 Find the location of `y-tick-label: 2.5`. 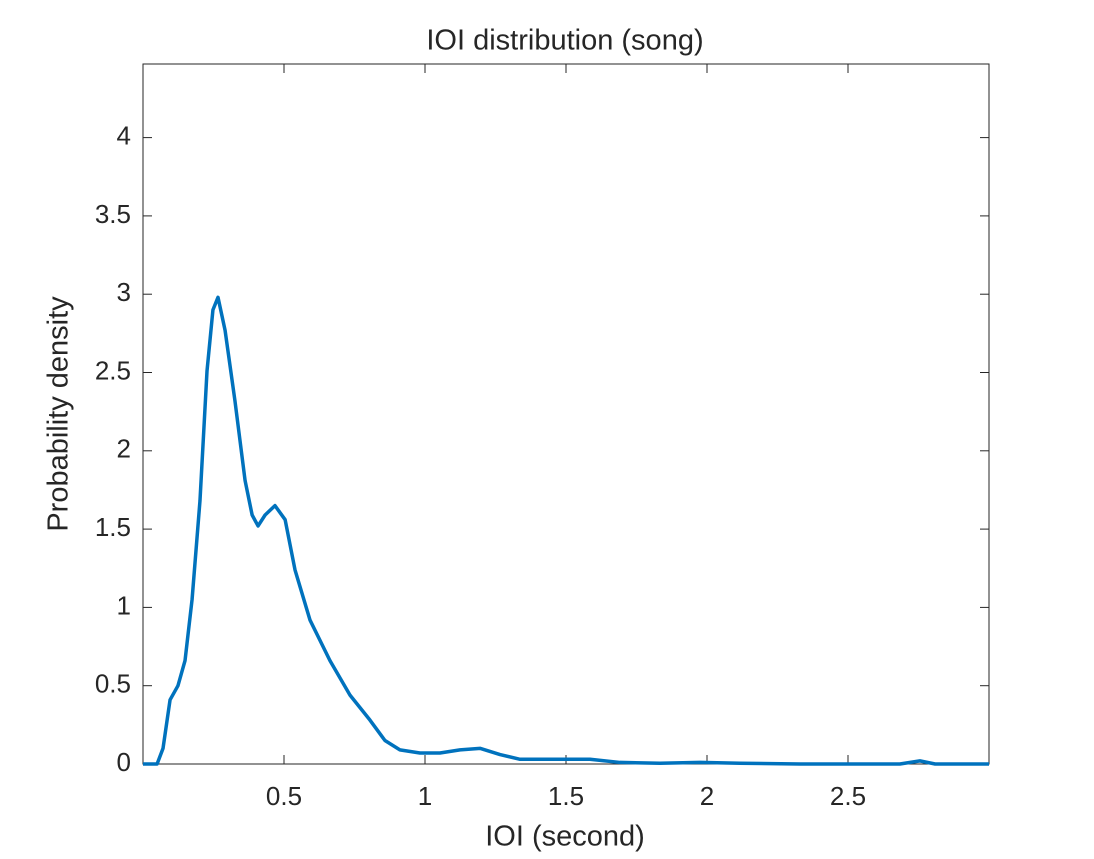

y-tick-label: 2.5 is located at coordinates (113, 370).